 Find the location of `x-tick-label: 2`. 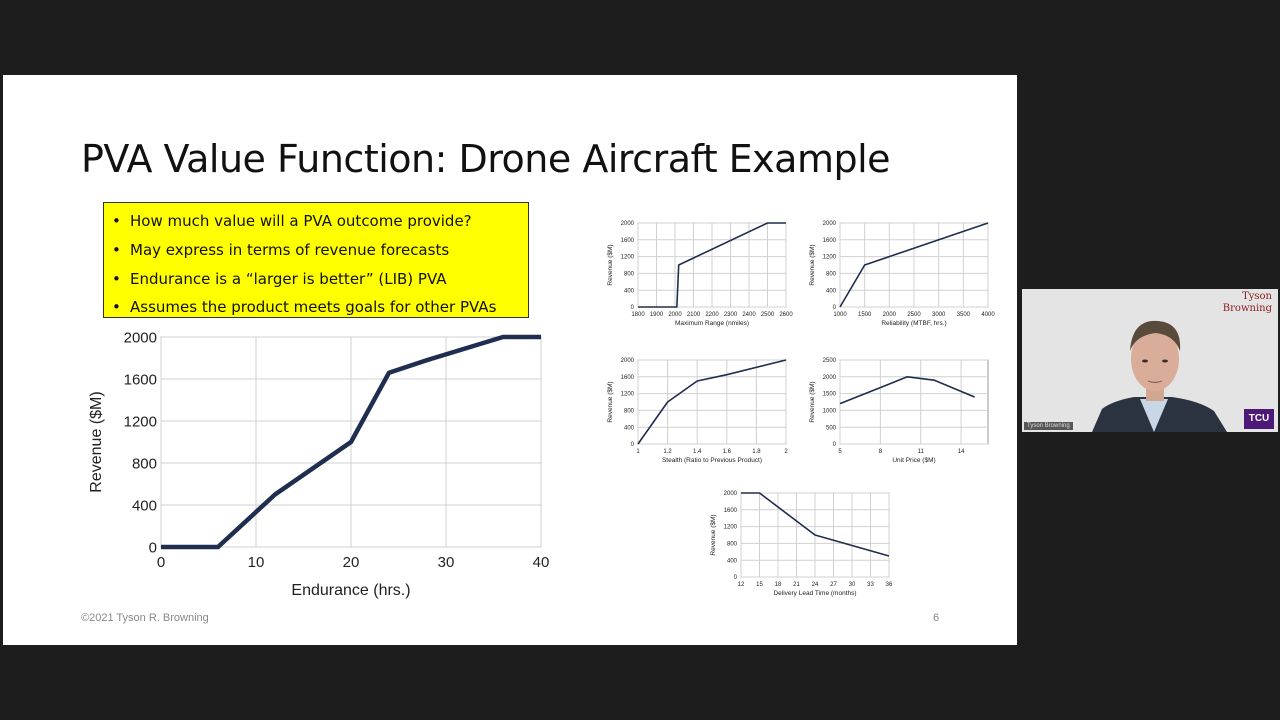

x-tick-label: 2 is located at coordinates (786, 452).